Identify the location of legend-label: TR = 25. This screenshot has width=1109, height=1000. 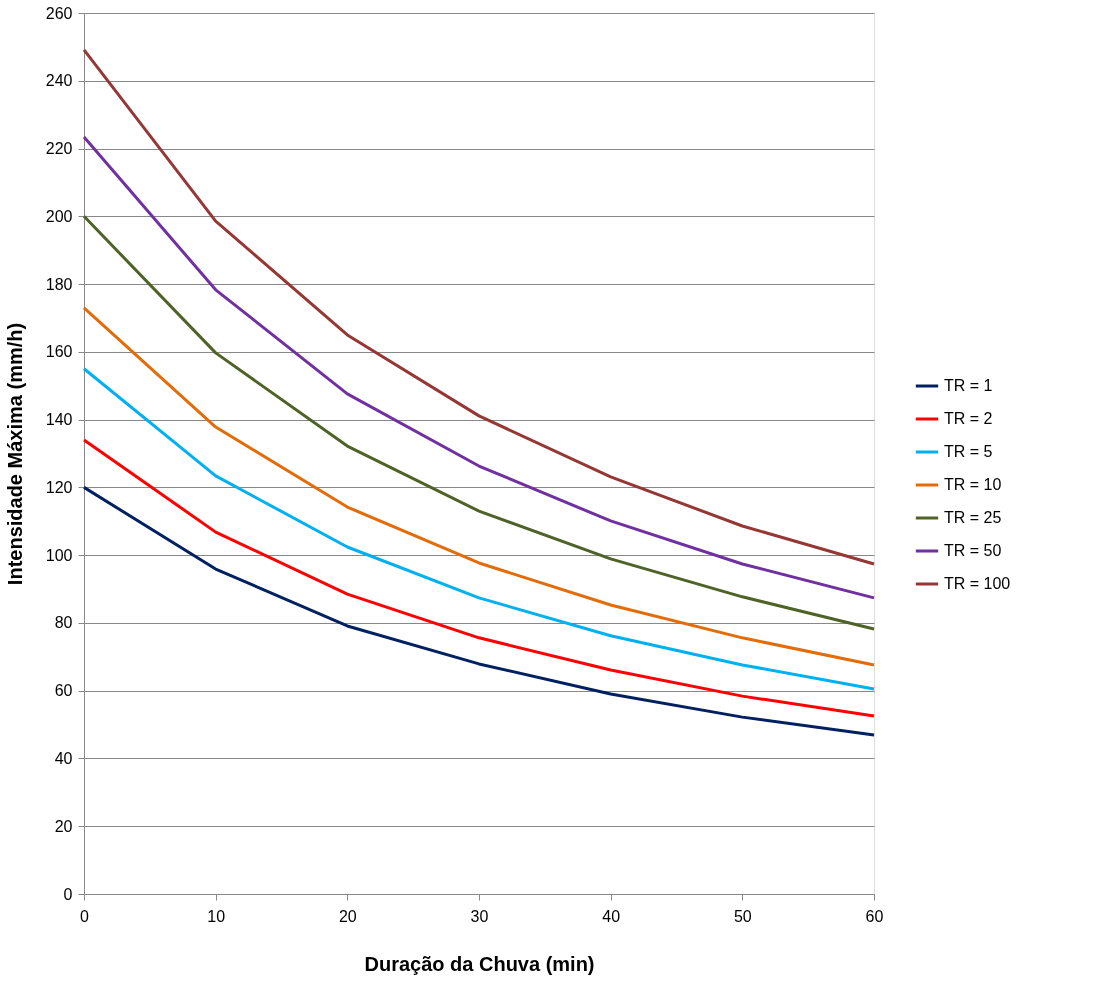
(973, 517).